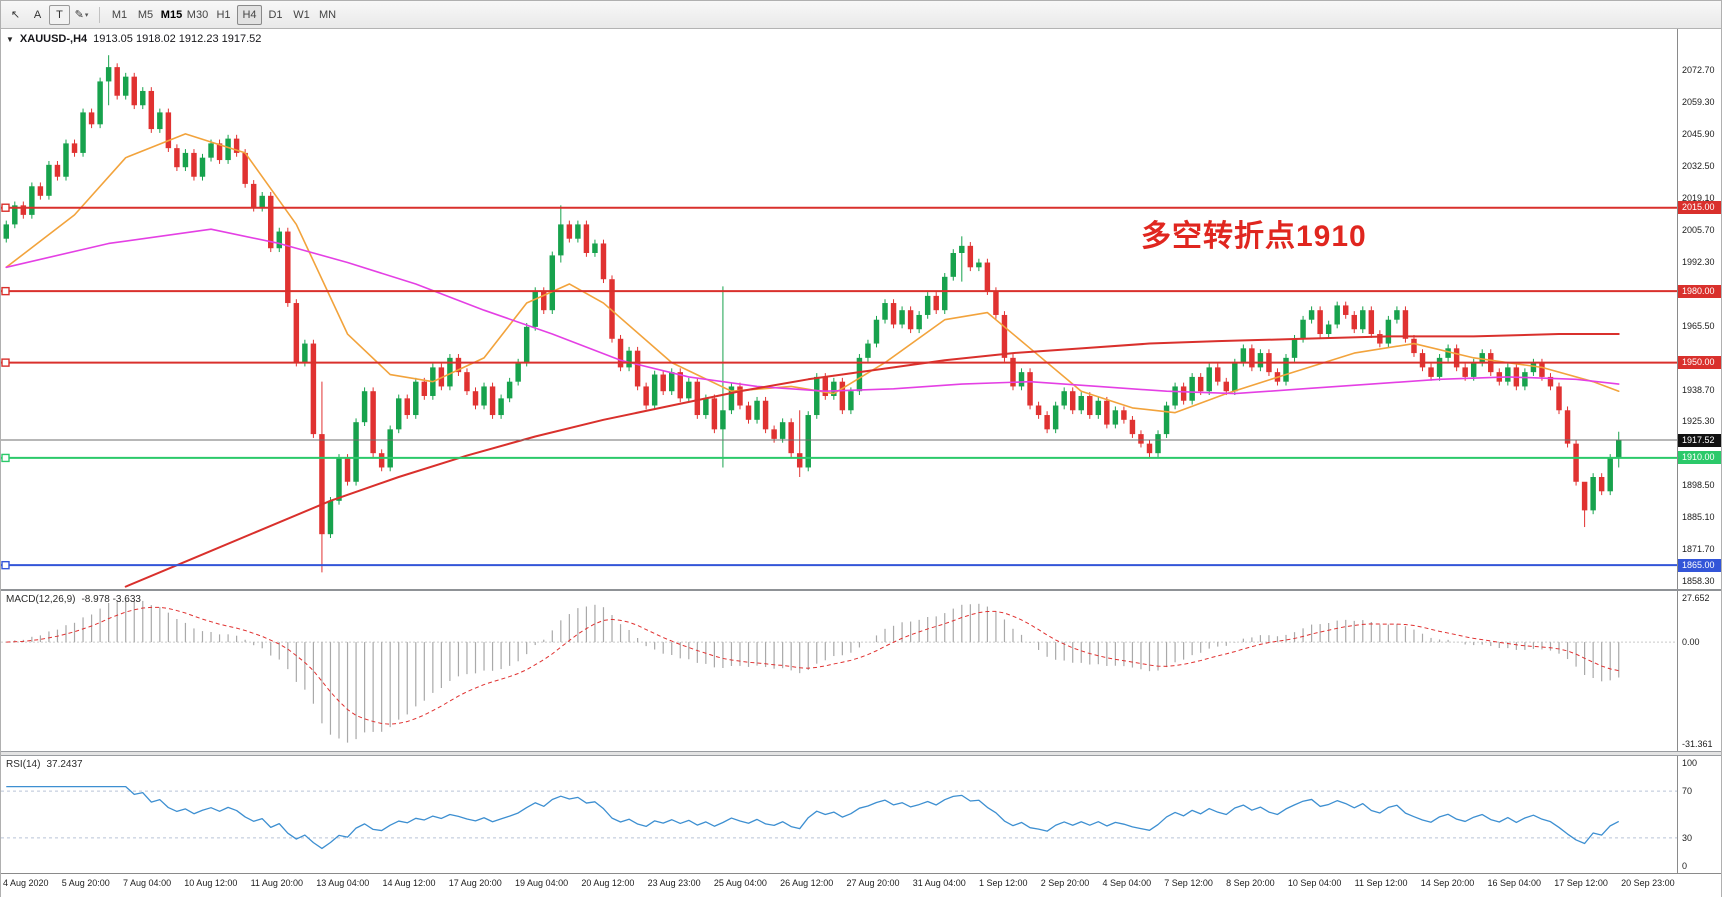  Describe the element at coordinates (26, 883) in the screenshot. I see `time-axis-label: 4 Aug 2020` at that location.